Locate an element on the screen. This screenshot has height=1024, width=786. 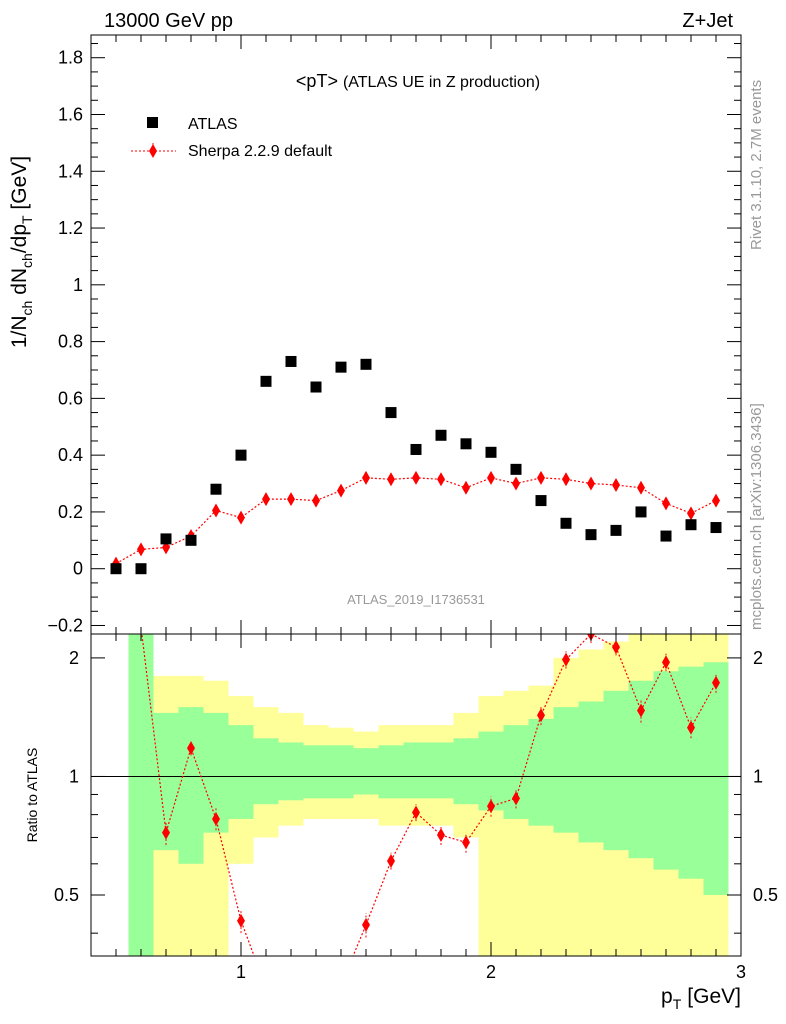
legend-sherpa-marker is located at coordinates (153, 151).